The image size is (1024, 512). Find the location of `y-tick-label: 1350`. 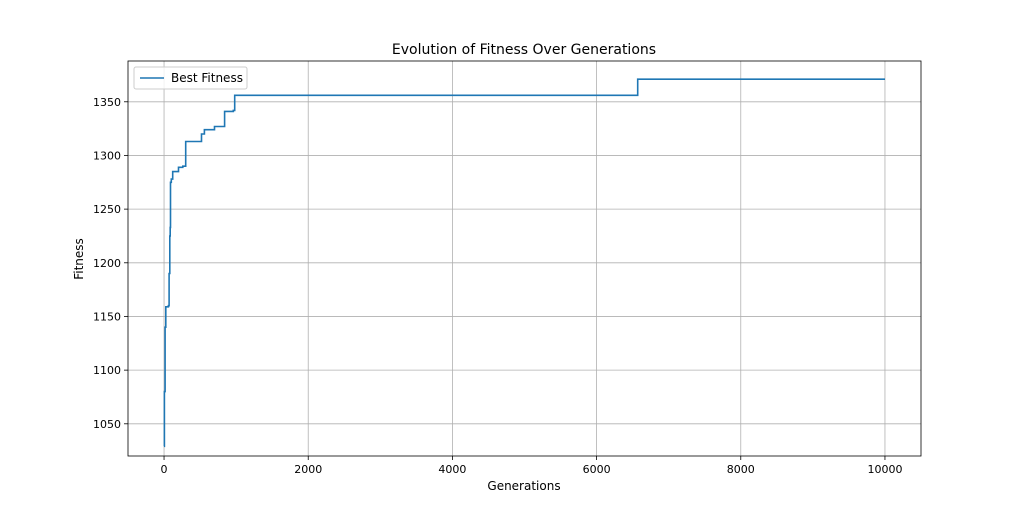

y-tick-label: 1350 is located at coordinates (107, 102).